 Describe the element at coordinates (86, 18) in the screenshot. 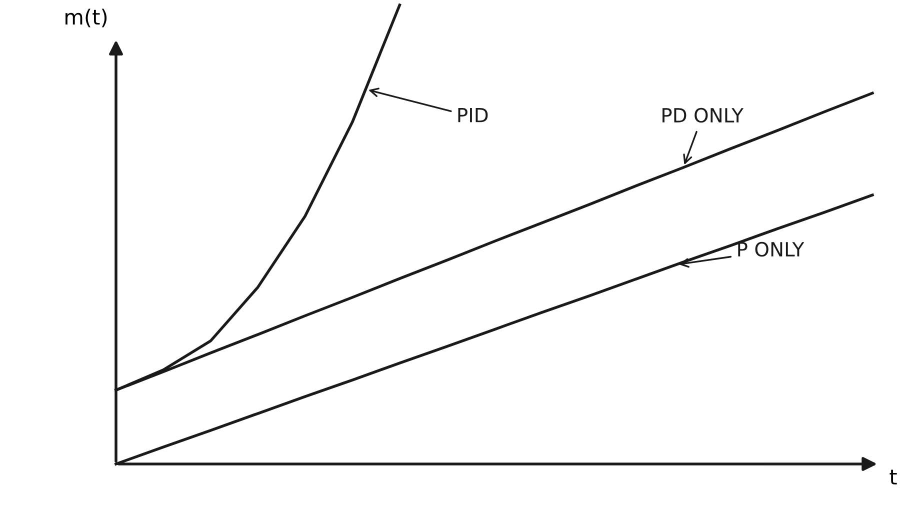

I see `y-axis-title: m(t)` at that location.